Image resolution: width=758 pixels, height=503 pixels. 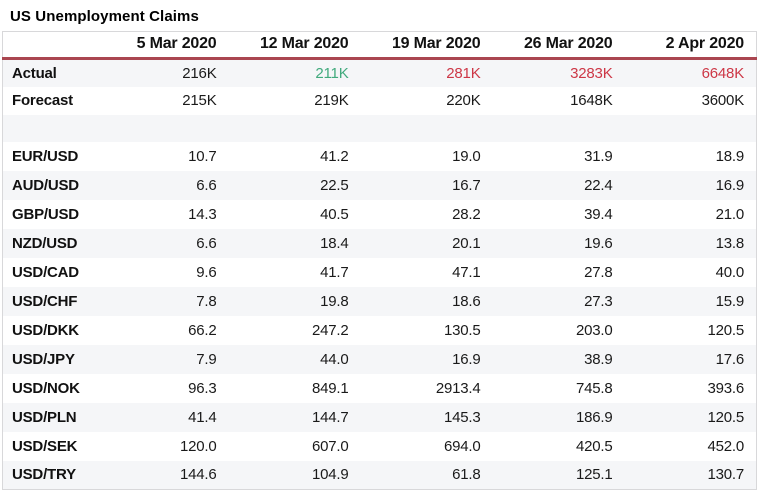 I want to click on value-cell: 31.9, so click(x=598, y=156).